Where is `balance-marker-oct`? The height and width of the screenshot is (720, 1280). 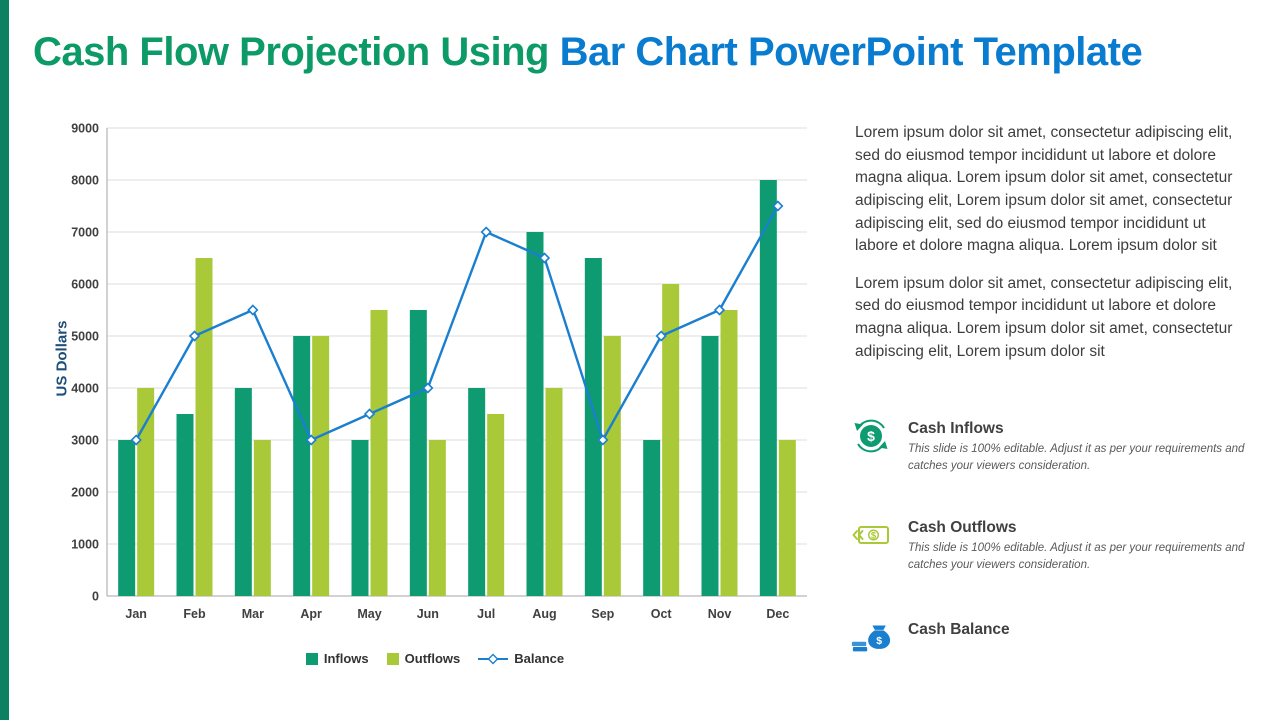 balance-marker-oct is located at coordinates (661, 336).